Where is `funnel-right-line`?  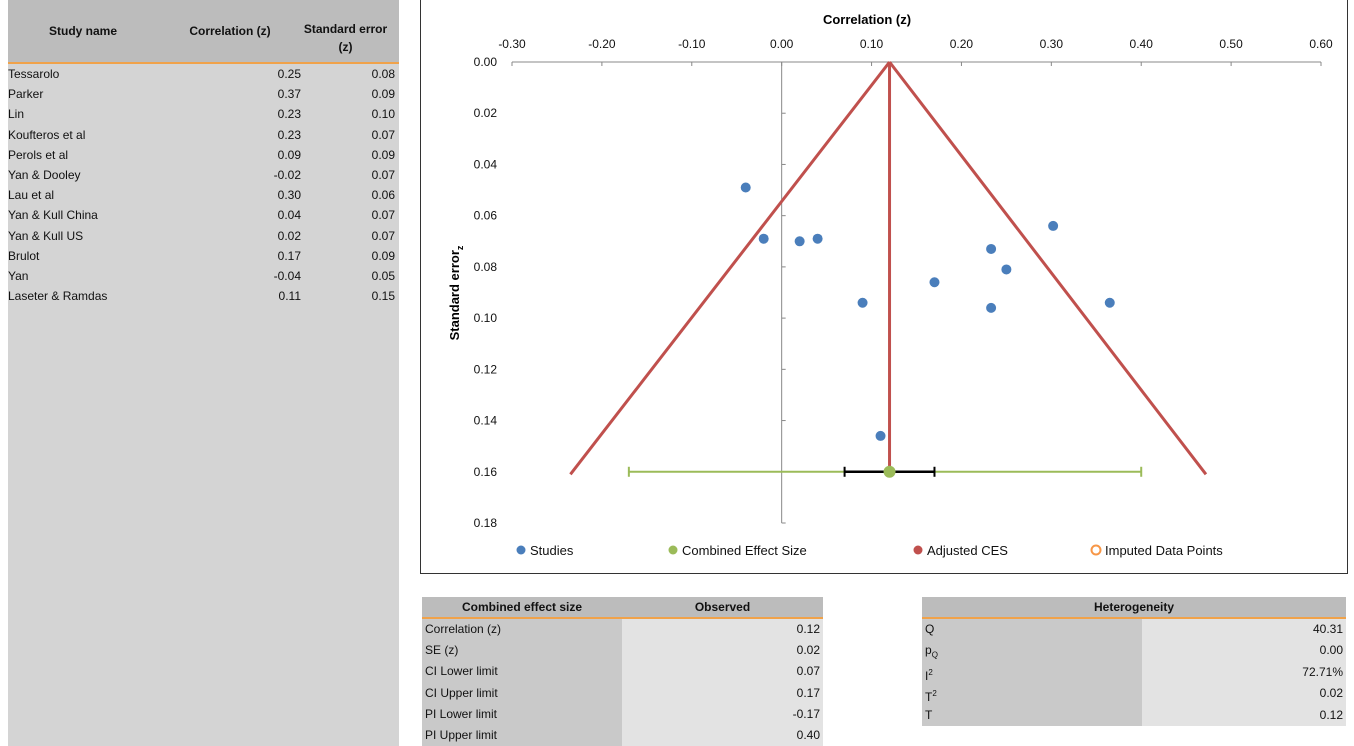 funnel-right-line is located at coordinates (1048, 268).